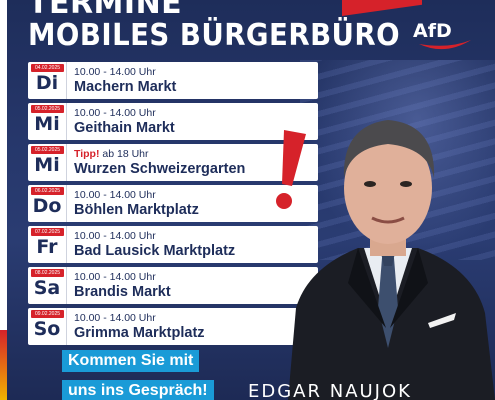 The image size is (495, 400). I want to click on day-abbreviation: So, so click(47, 329).